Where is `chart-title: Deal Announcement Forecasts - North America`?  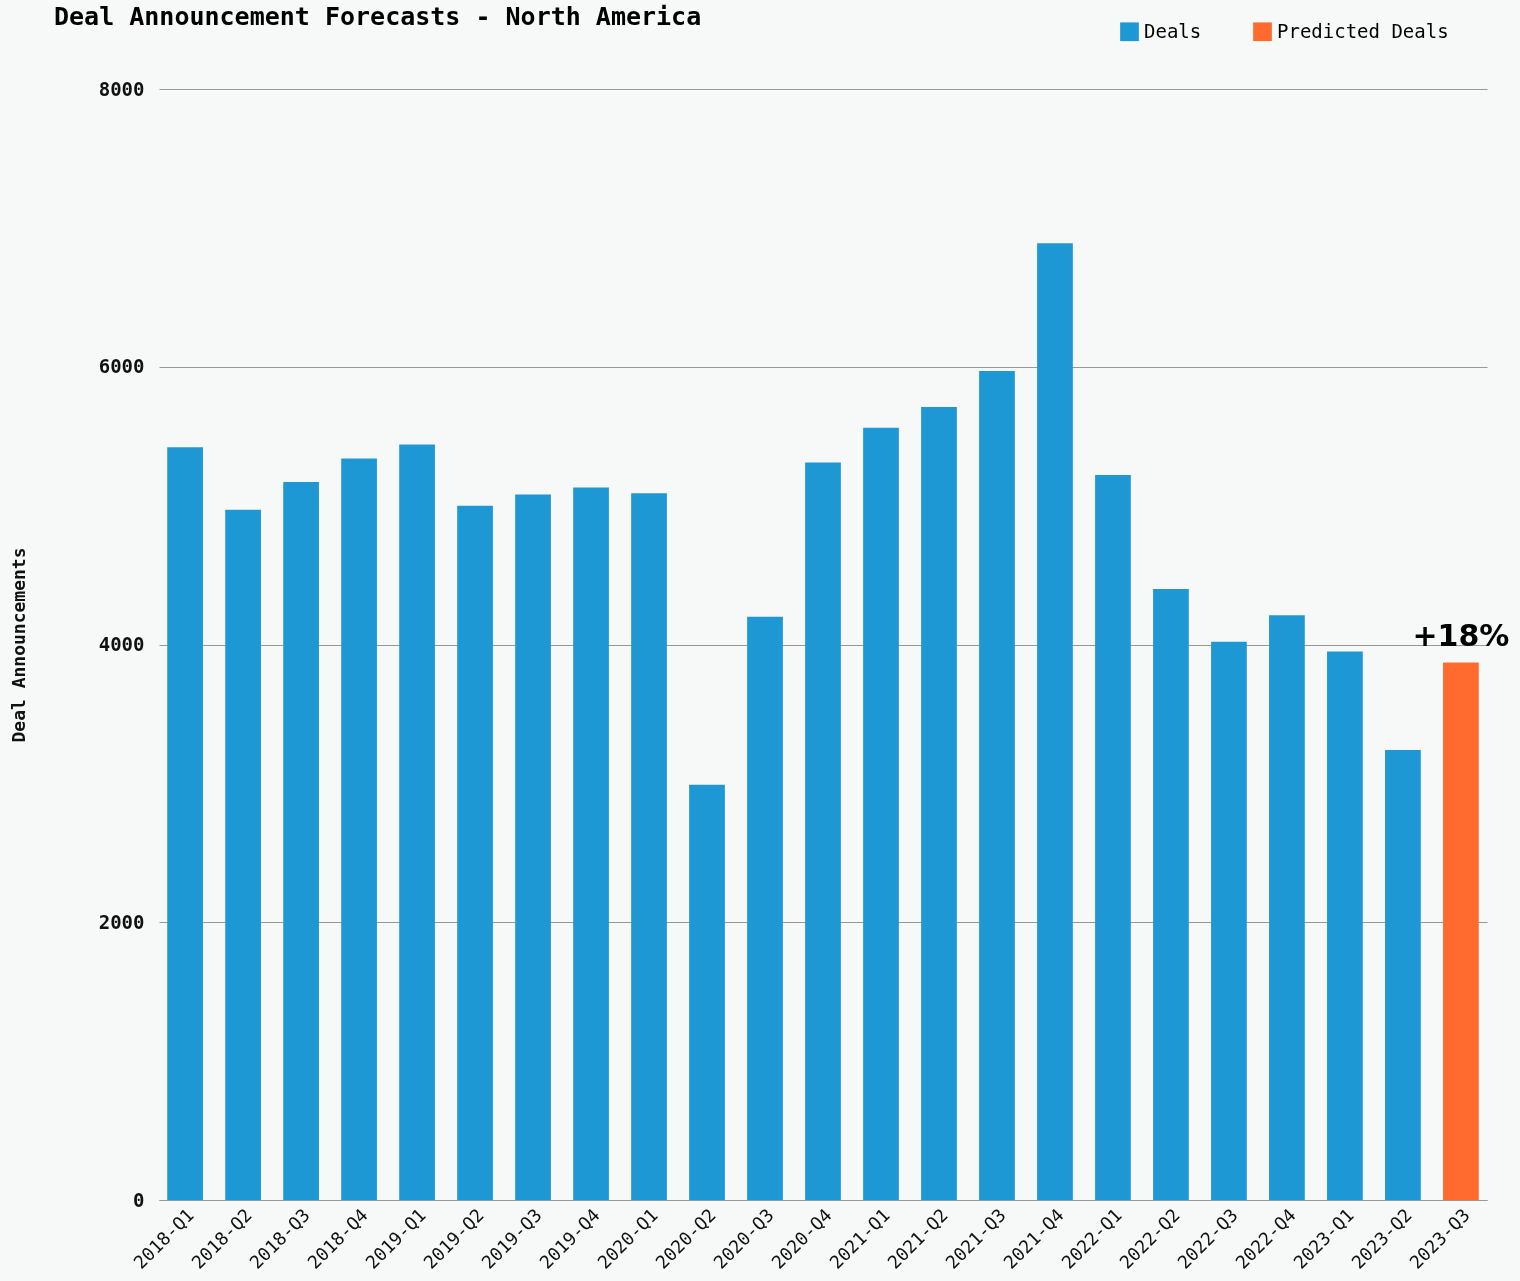 chart-title: Deal Announcement Forecasts - North America is located at coordinates (378, 16).